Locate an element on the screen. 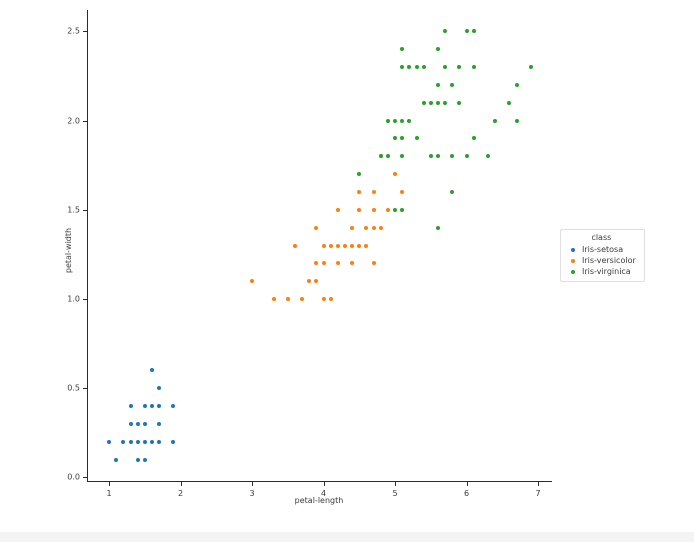 The width and height of the screenshot is (694, 542). legend-entry: Iris-setosa is located at coordinates (601, 249).